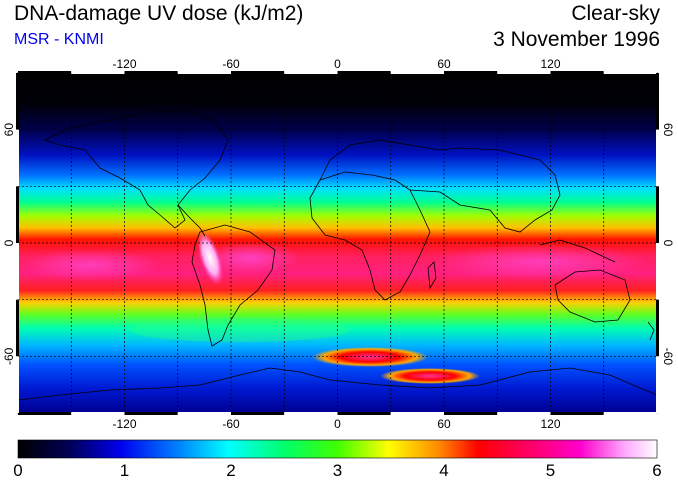 The height and width of the screenshot is (480, 678). What do you see at coordinates (17, 470) in the screenshot?
I see `colorbar-tick-label: 0` at bounding box center [17, 470].